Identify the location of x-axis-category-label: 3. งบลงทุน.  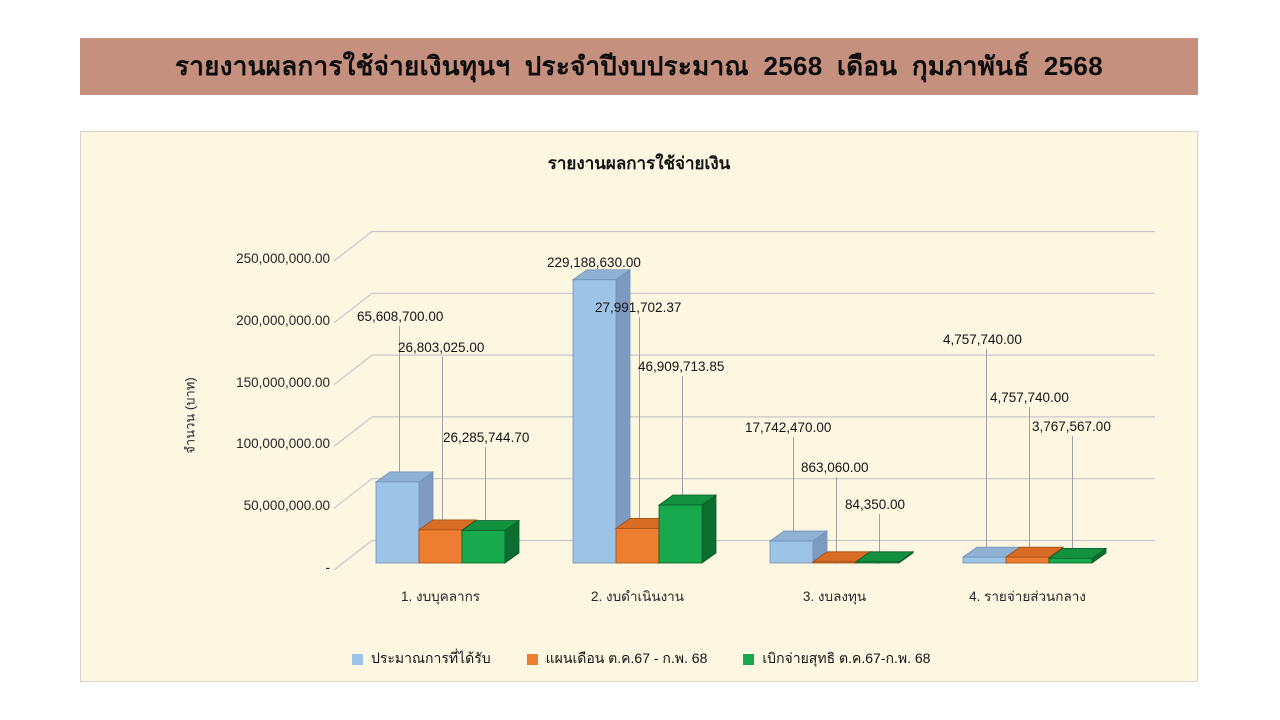
(834, 596).